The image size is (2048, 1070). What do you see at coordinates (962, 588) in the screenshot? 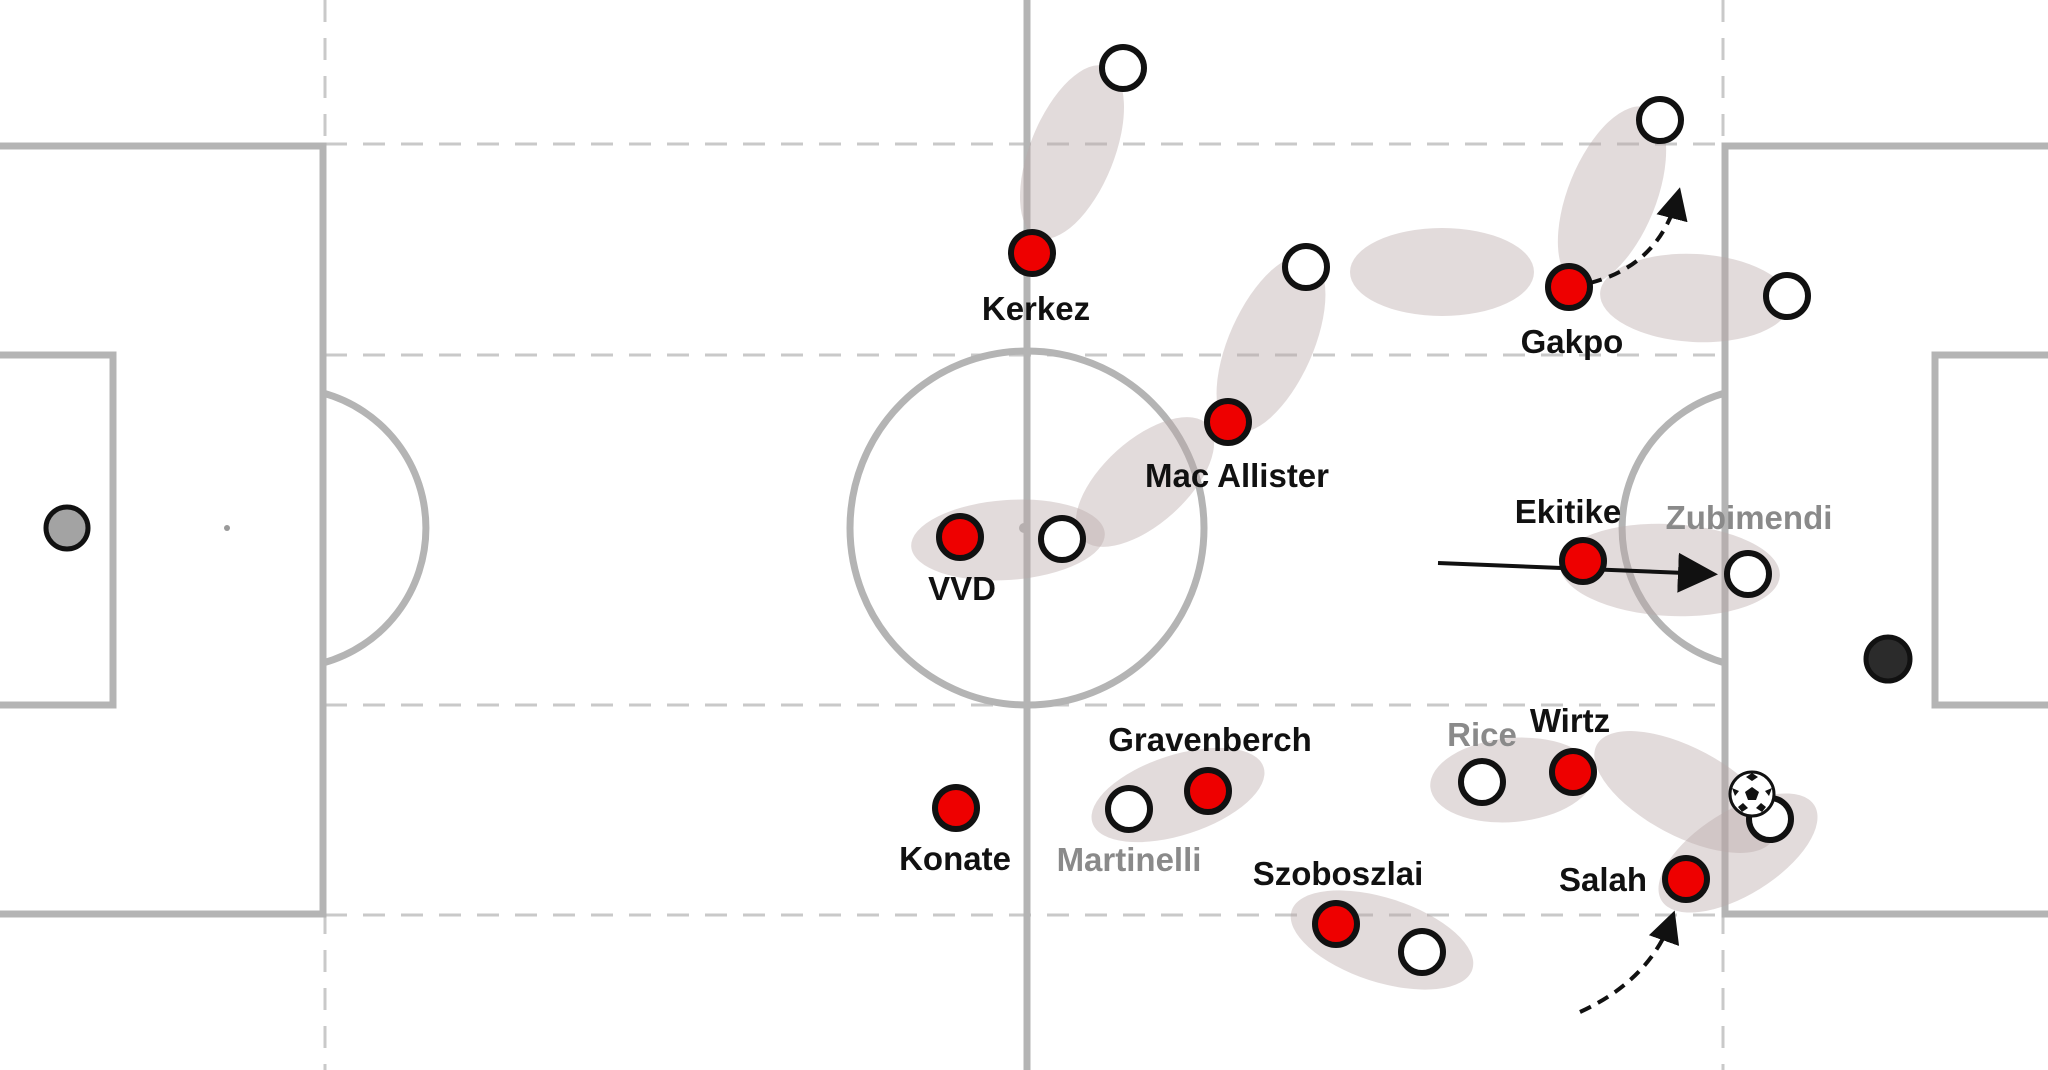
I see `label-vvd: VVD` at bounding box center [962, 588].